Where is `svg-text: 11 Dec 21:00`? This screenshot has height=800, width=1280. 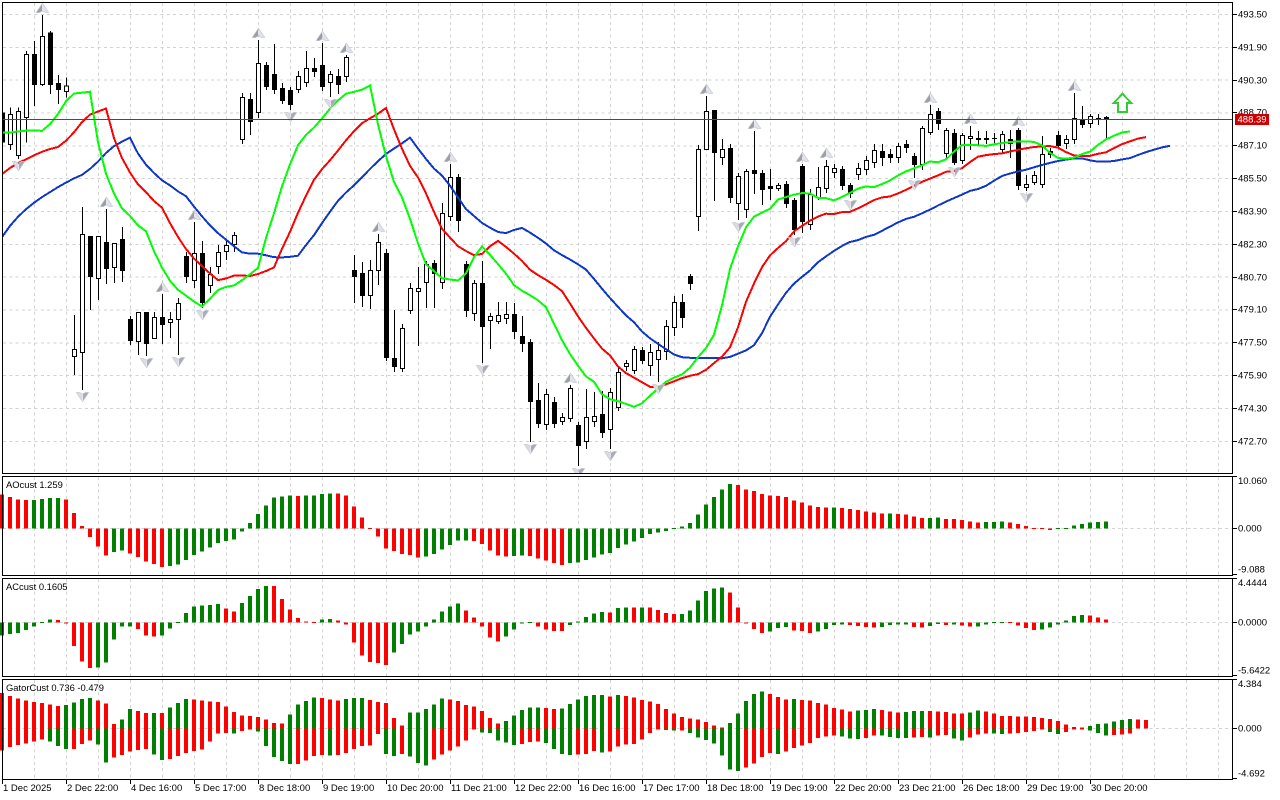
svg-text: 11 Dec 21:00 is located at coordinates (479, 788).